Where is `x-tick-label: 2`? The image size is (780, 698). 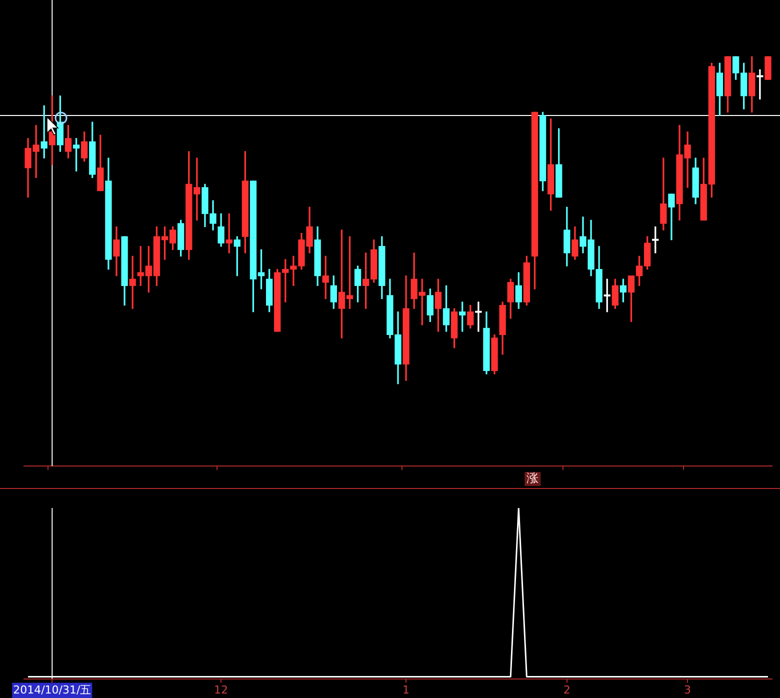 x-tick-label: 2 is located at coordinates (566, 689).